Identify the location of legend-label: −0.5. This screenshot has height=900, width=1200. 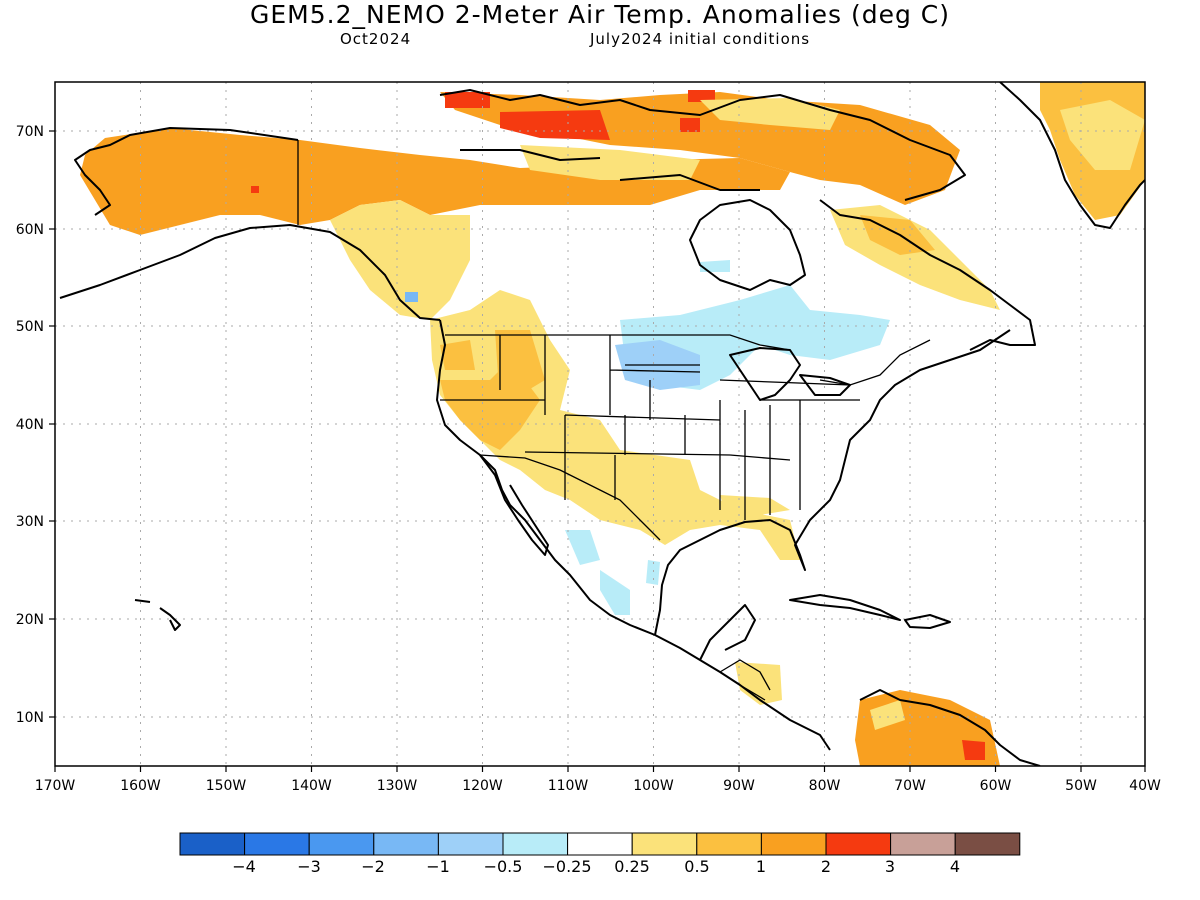
(503, 866).